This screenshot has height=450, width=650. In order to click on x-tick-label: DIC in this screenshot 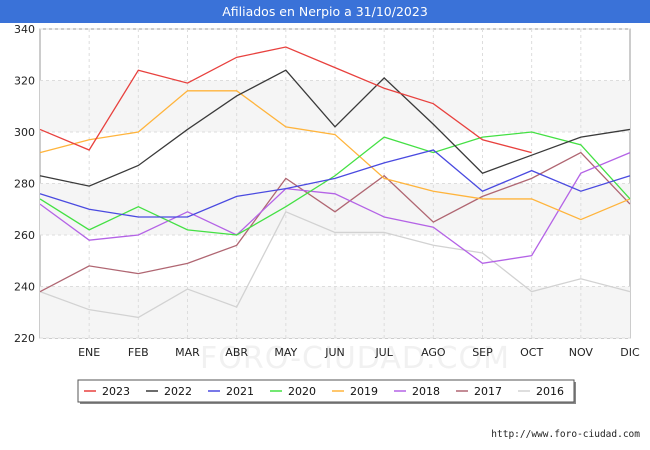, I will do `click(630, 352)`.